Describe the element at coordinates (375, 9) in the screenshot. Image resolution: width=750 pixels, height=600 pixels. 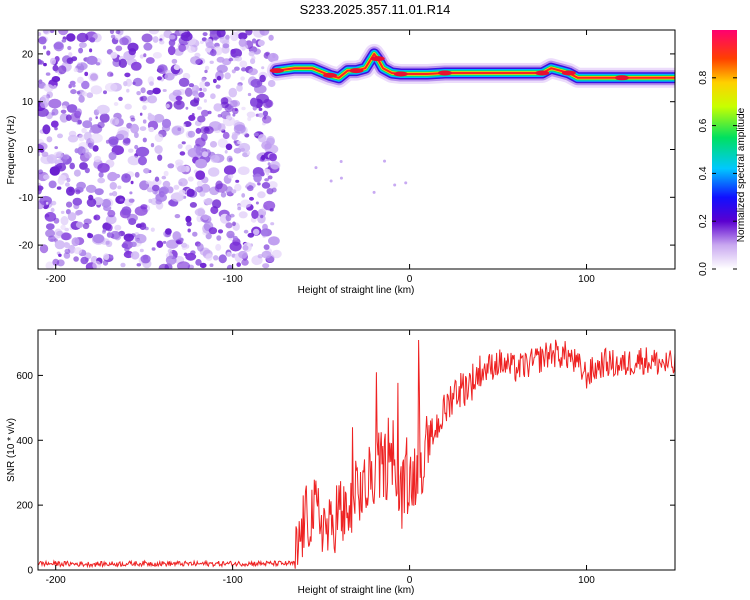
I see `figure-title: S233.2025.357.11.01.R14` at that location.